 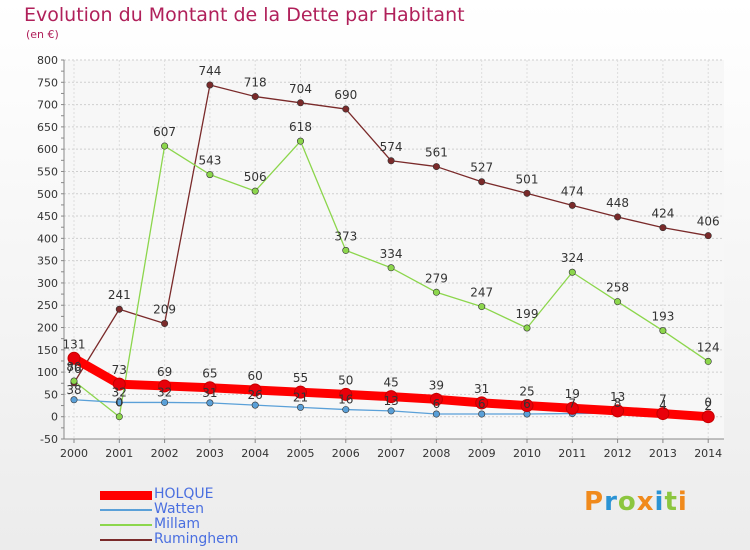 What do you see at coordinates (345, 236) in the screenshot?
I see `data-label: 373` at bounding box center [345, 236].